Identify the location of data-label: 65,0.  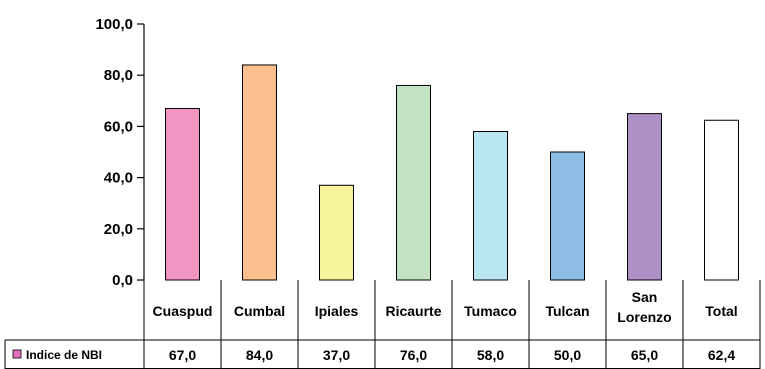
(644, 355).